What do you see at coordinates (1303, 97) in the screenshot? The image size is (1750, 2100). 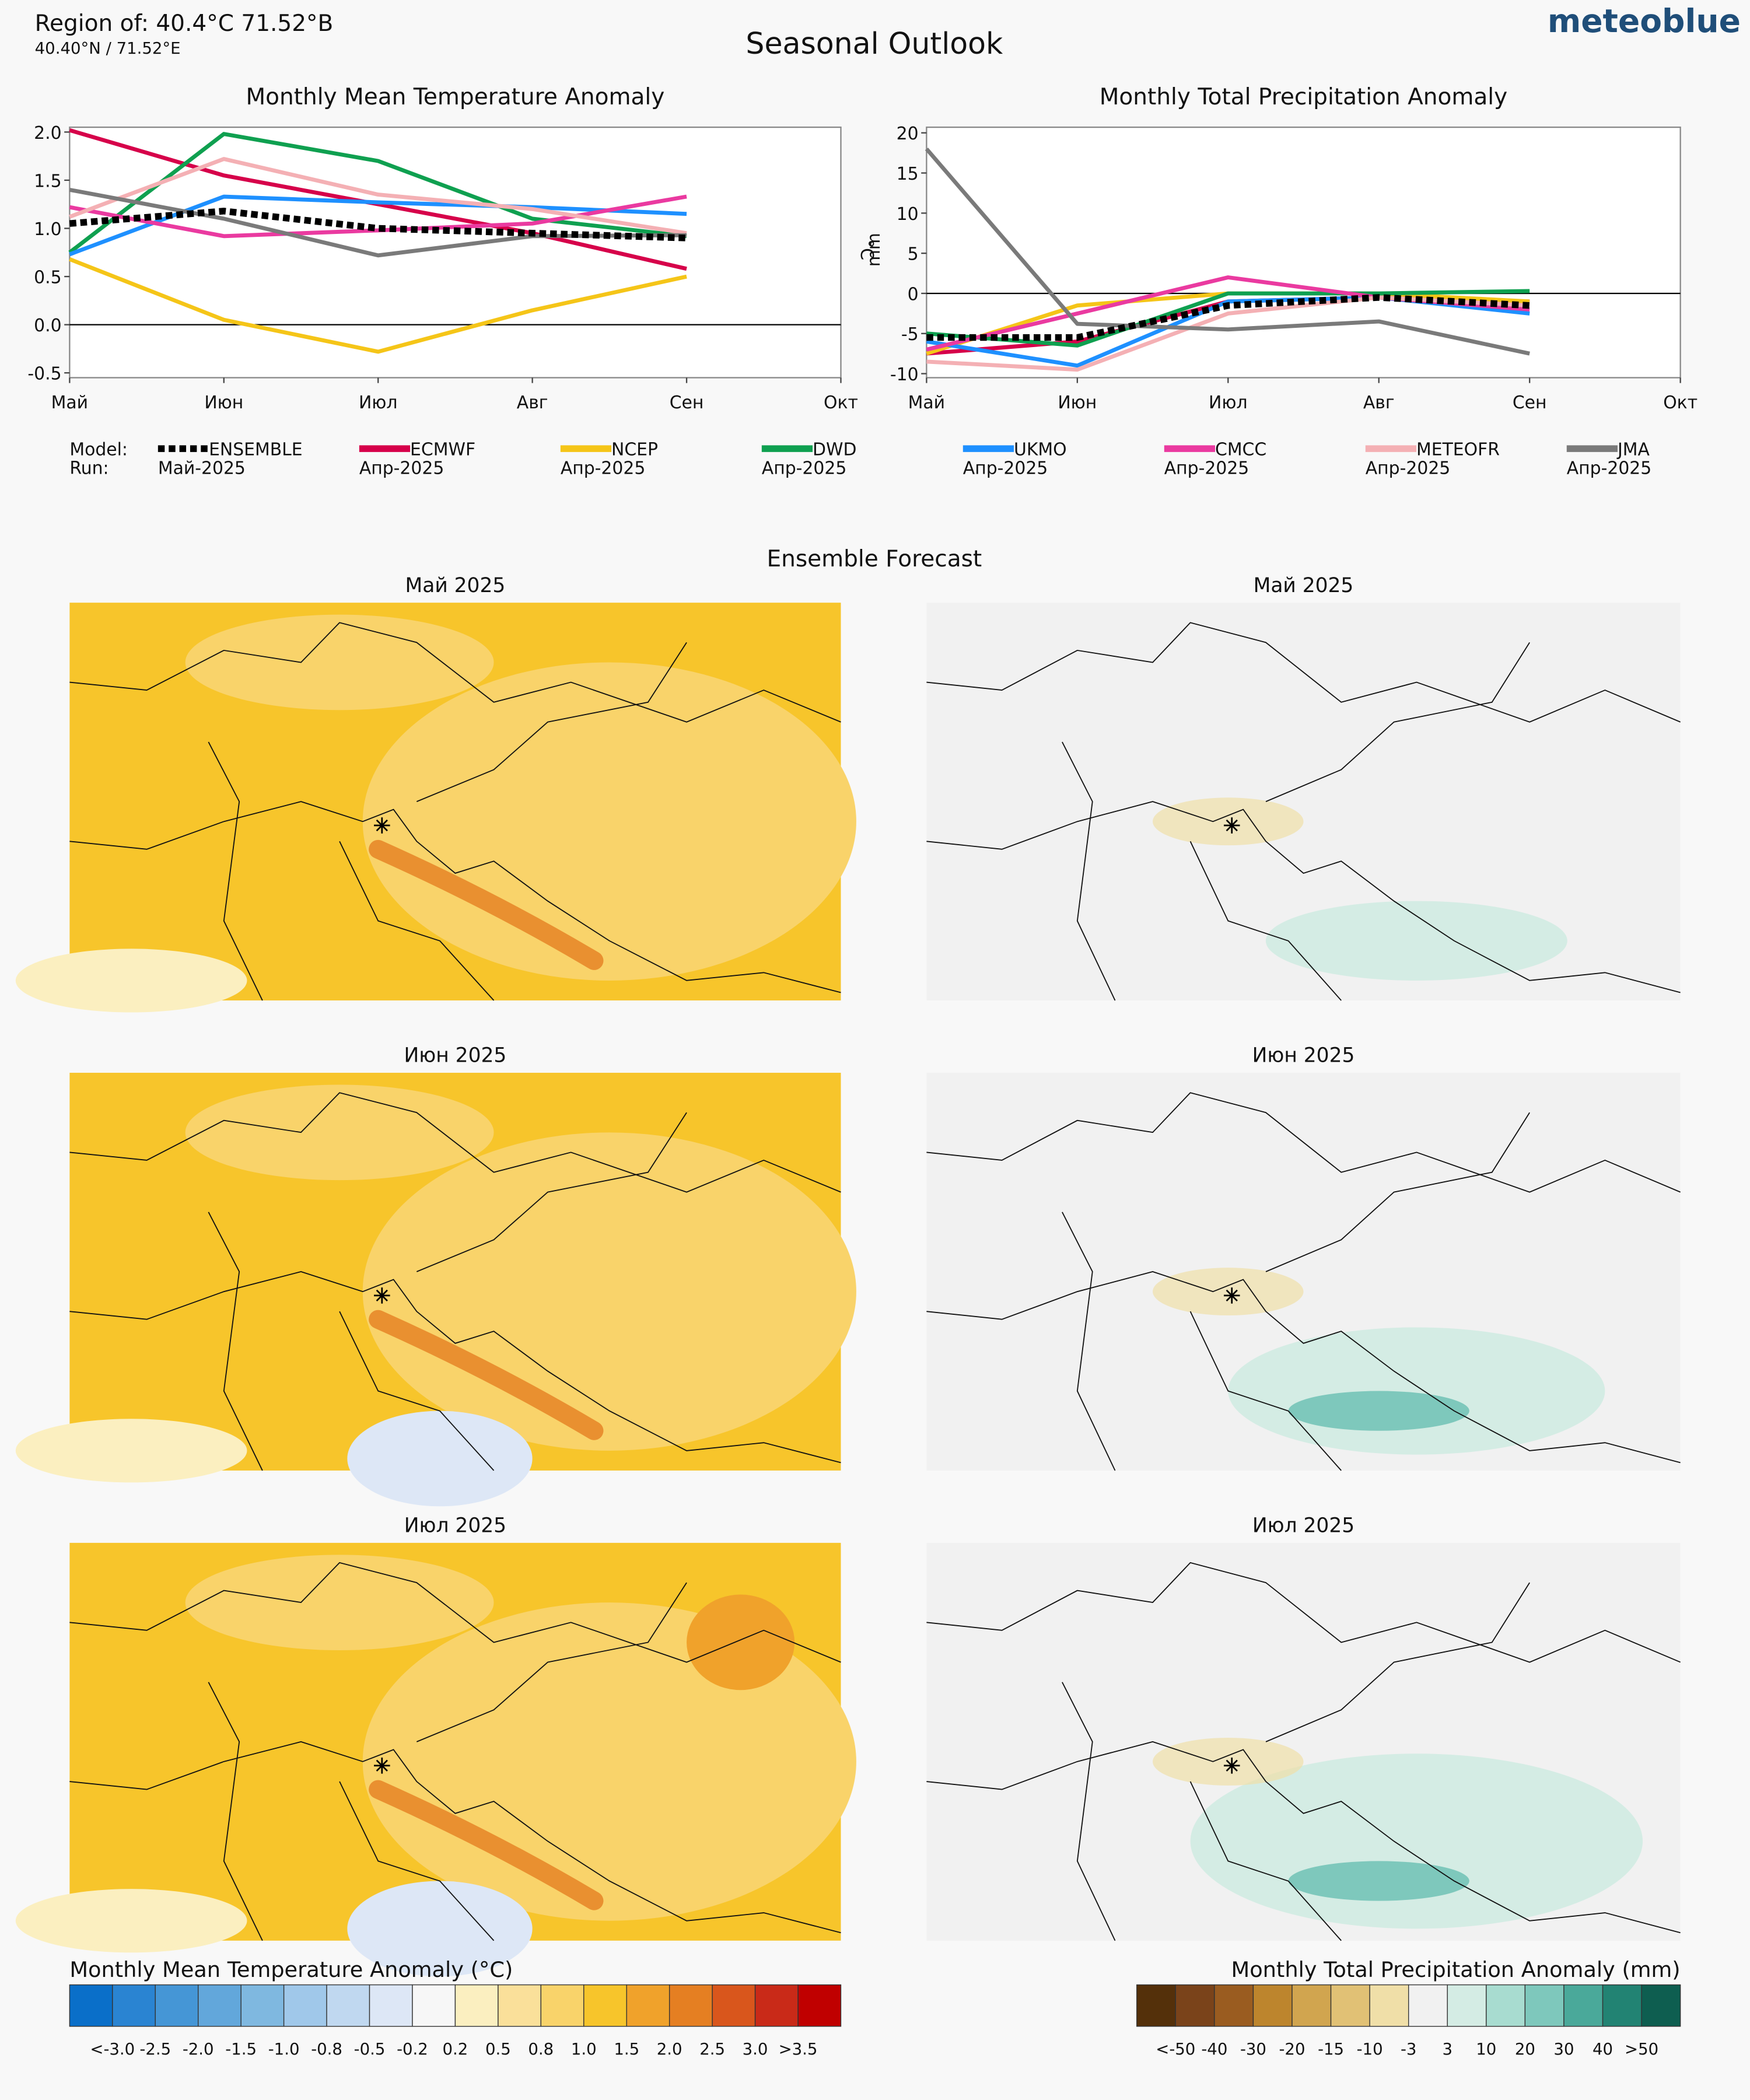 I see `chart-title: Monthly Total Precipitation Anomaly` at bounding box center [1303, 97].